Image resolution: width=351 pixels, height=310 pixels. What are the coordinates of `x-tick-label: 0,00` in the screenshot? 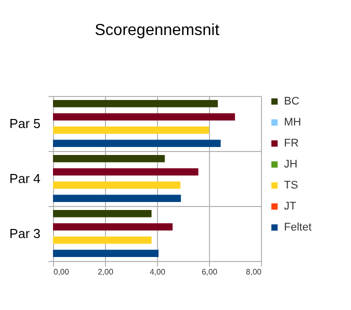 It's located at (62, 272).